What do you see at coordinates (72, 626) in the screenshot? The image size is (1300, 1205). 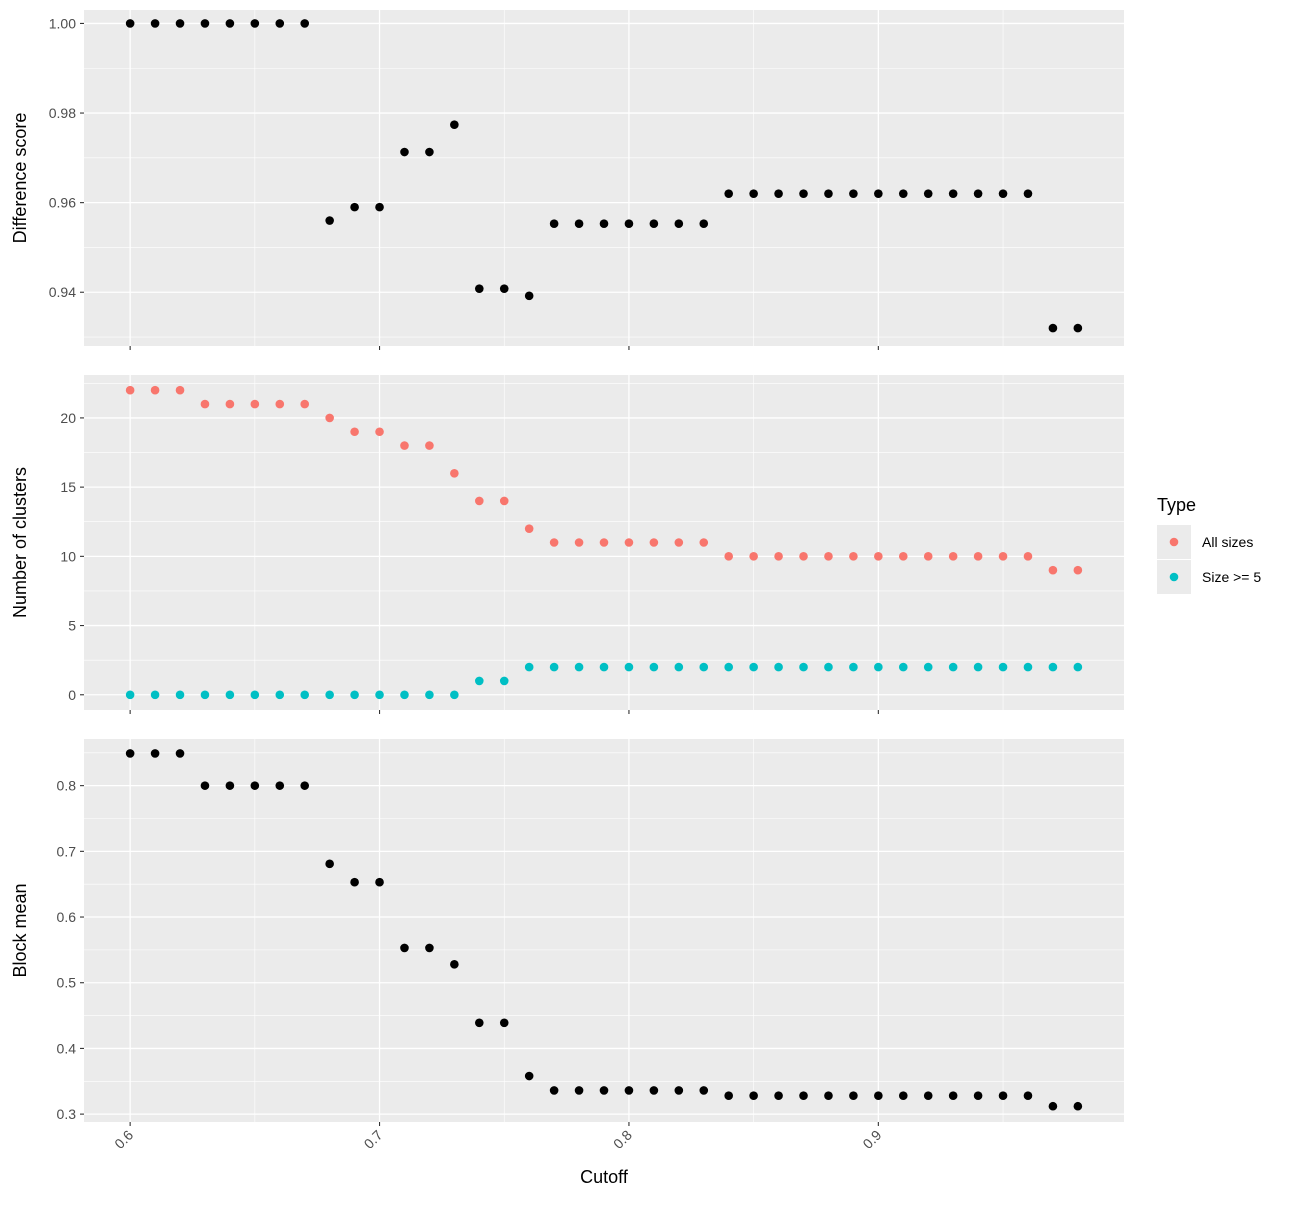 I see `y-tick-label: 5` at bounding box center [72, 626].